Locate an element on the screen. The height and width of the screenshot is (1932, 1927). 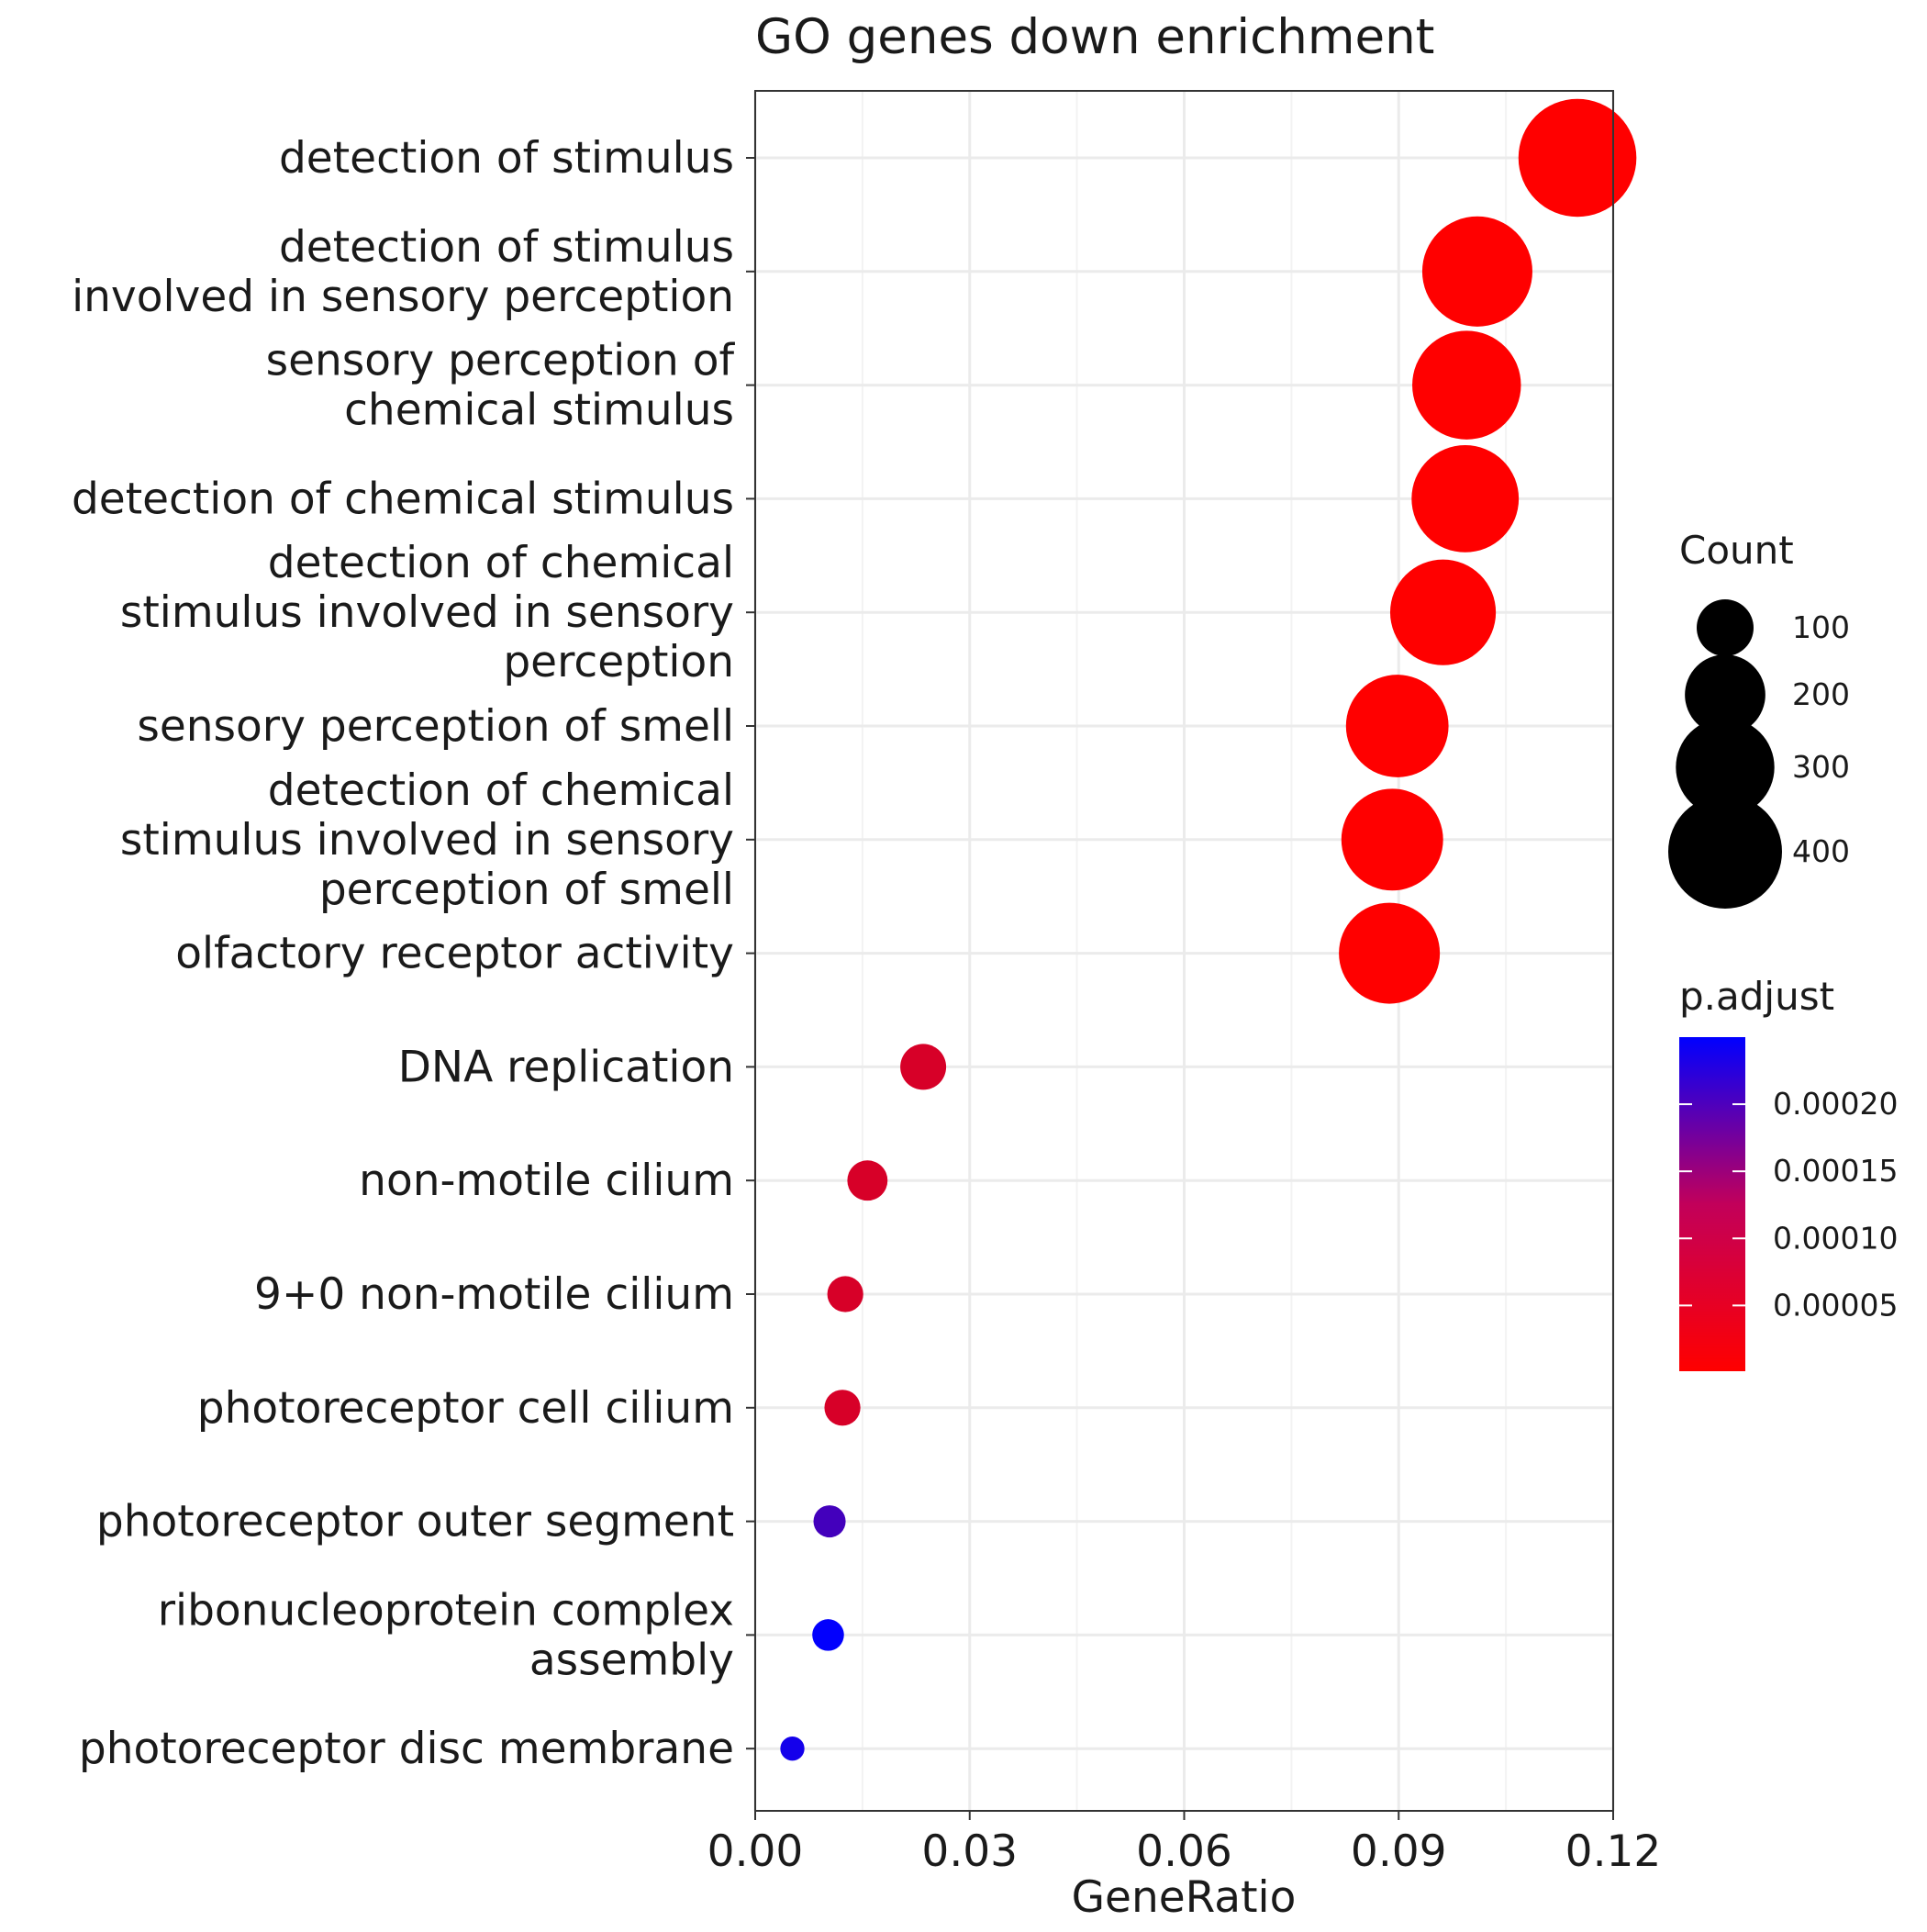
y-tick-label: non-motile cilium is located at coordinates (546, 1181).